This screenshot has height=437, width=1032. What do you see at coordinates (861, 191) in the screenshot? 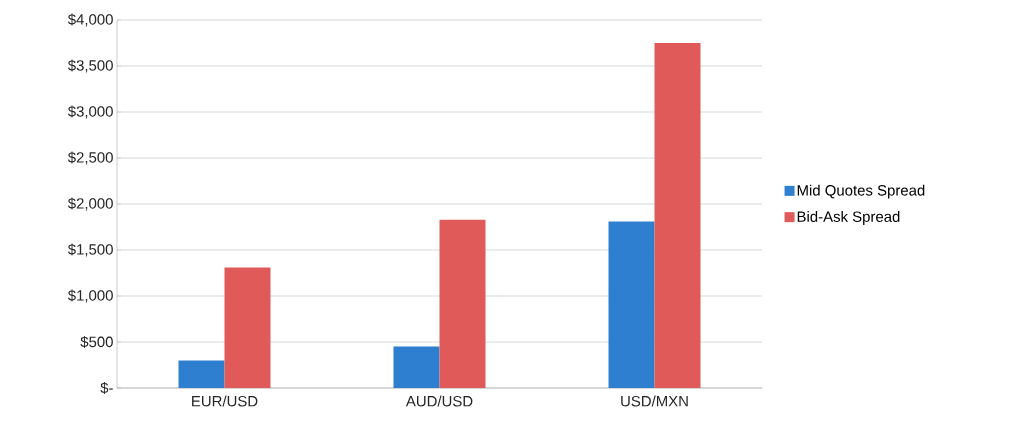
I see `legend-label: Mid Quotes Spread` at bounding box center [861, 191].